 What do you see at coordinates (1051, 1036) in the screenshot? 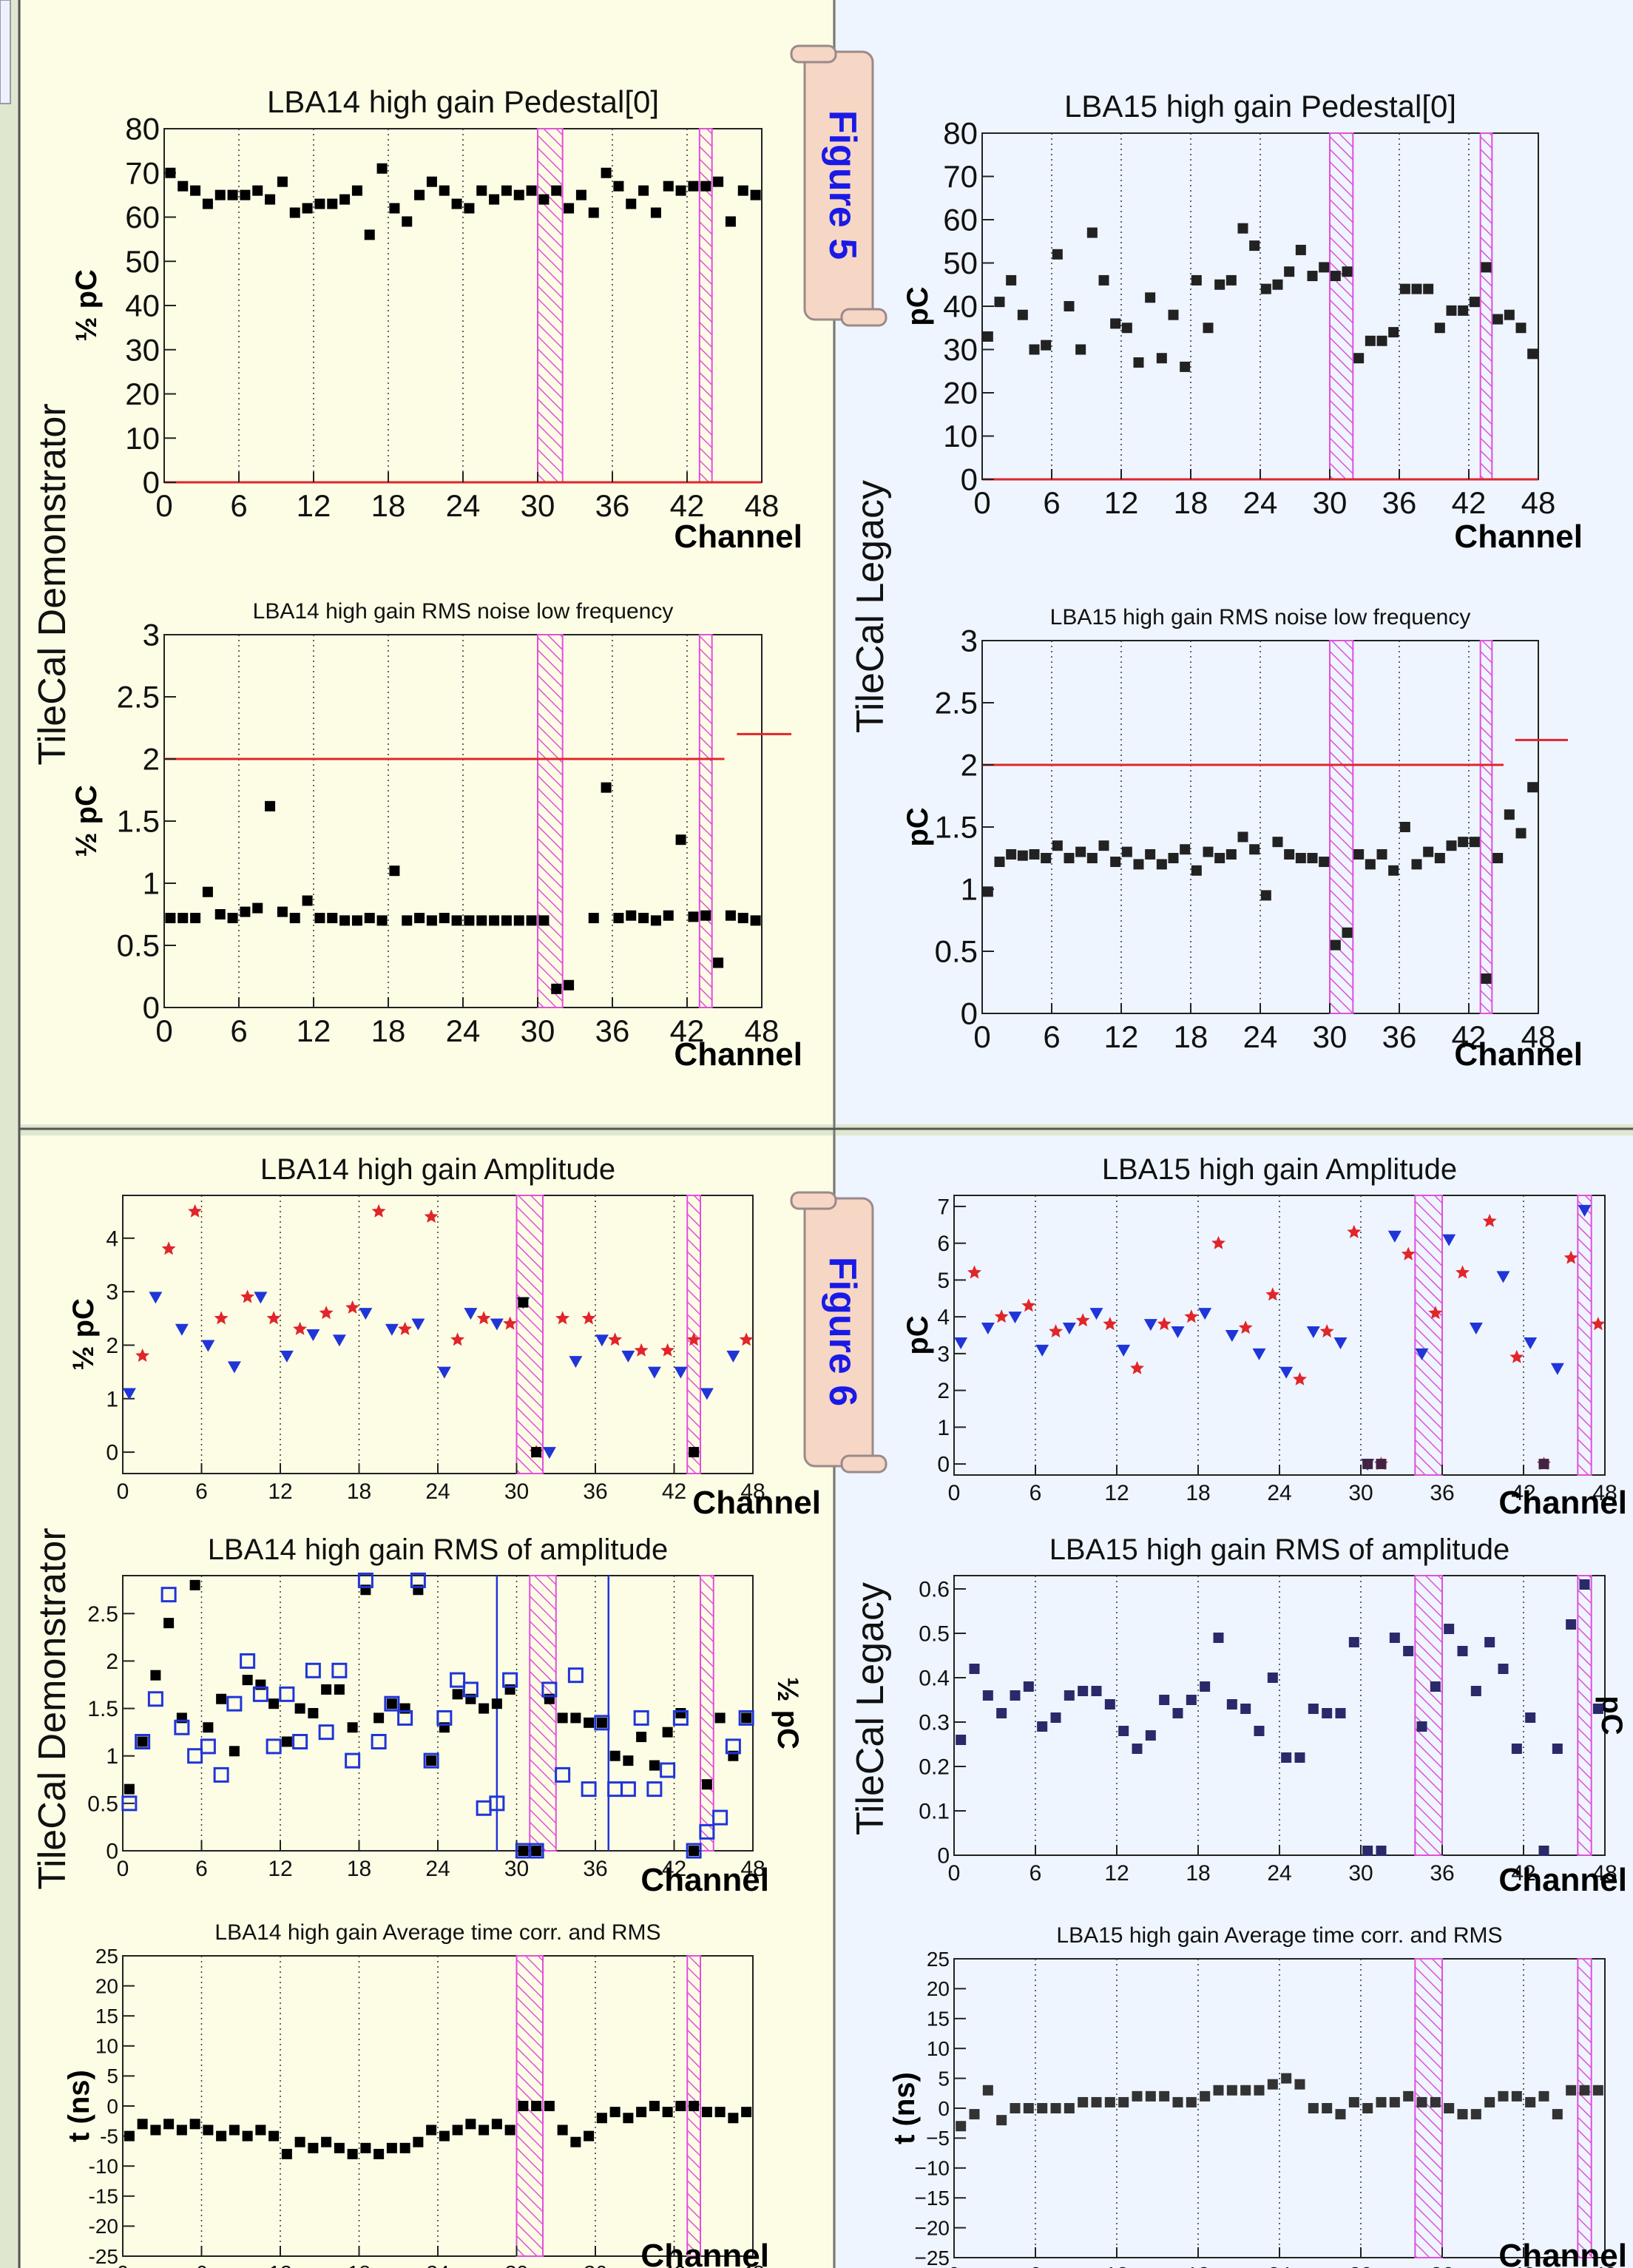
I see `x-tick-label: 6` at bounding box center [1051, 1036].